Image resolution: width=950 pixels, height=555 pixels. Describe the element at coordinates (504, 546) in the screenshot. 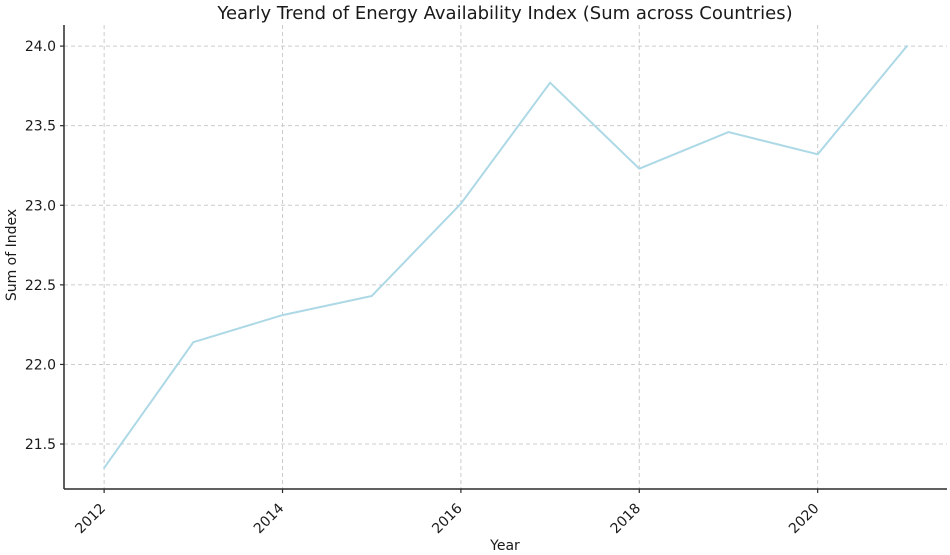

I see `x-axis-label: Year` at that location.